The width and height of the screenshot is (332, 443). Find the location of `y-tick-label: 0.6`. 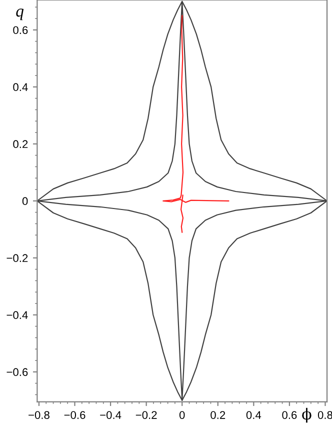

y-tick-label: 0.6 is located at coordinates (20, 30).